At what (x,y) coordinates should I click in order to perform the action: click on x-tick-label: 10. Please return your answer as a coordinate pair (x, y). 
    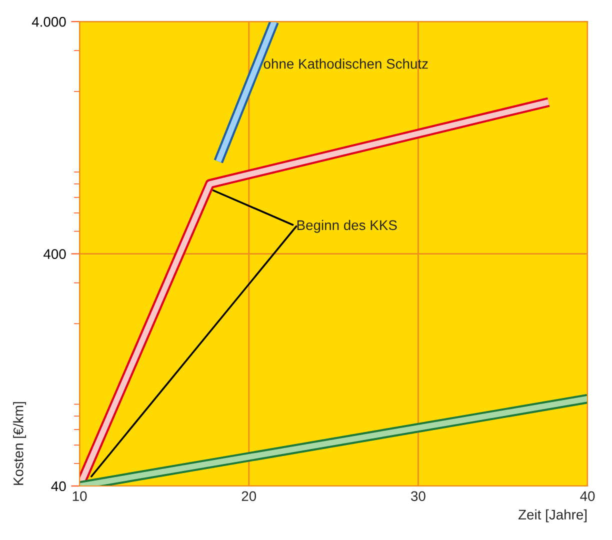
    Looking at the image, I should click on (79, 496).